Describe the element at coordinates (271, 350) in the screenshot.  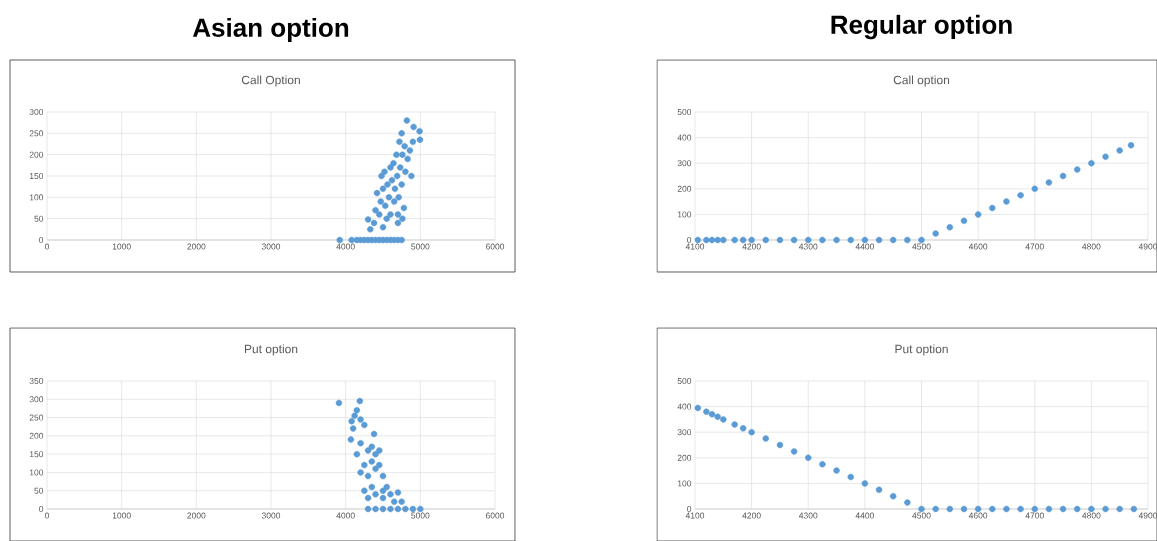
I see `chart-subtitle: Put option` at that location.